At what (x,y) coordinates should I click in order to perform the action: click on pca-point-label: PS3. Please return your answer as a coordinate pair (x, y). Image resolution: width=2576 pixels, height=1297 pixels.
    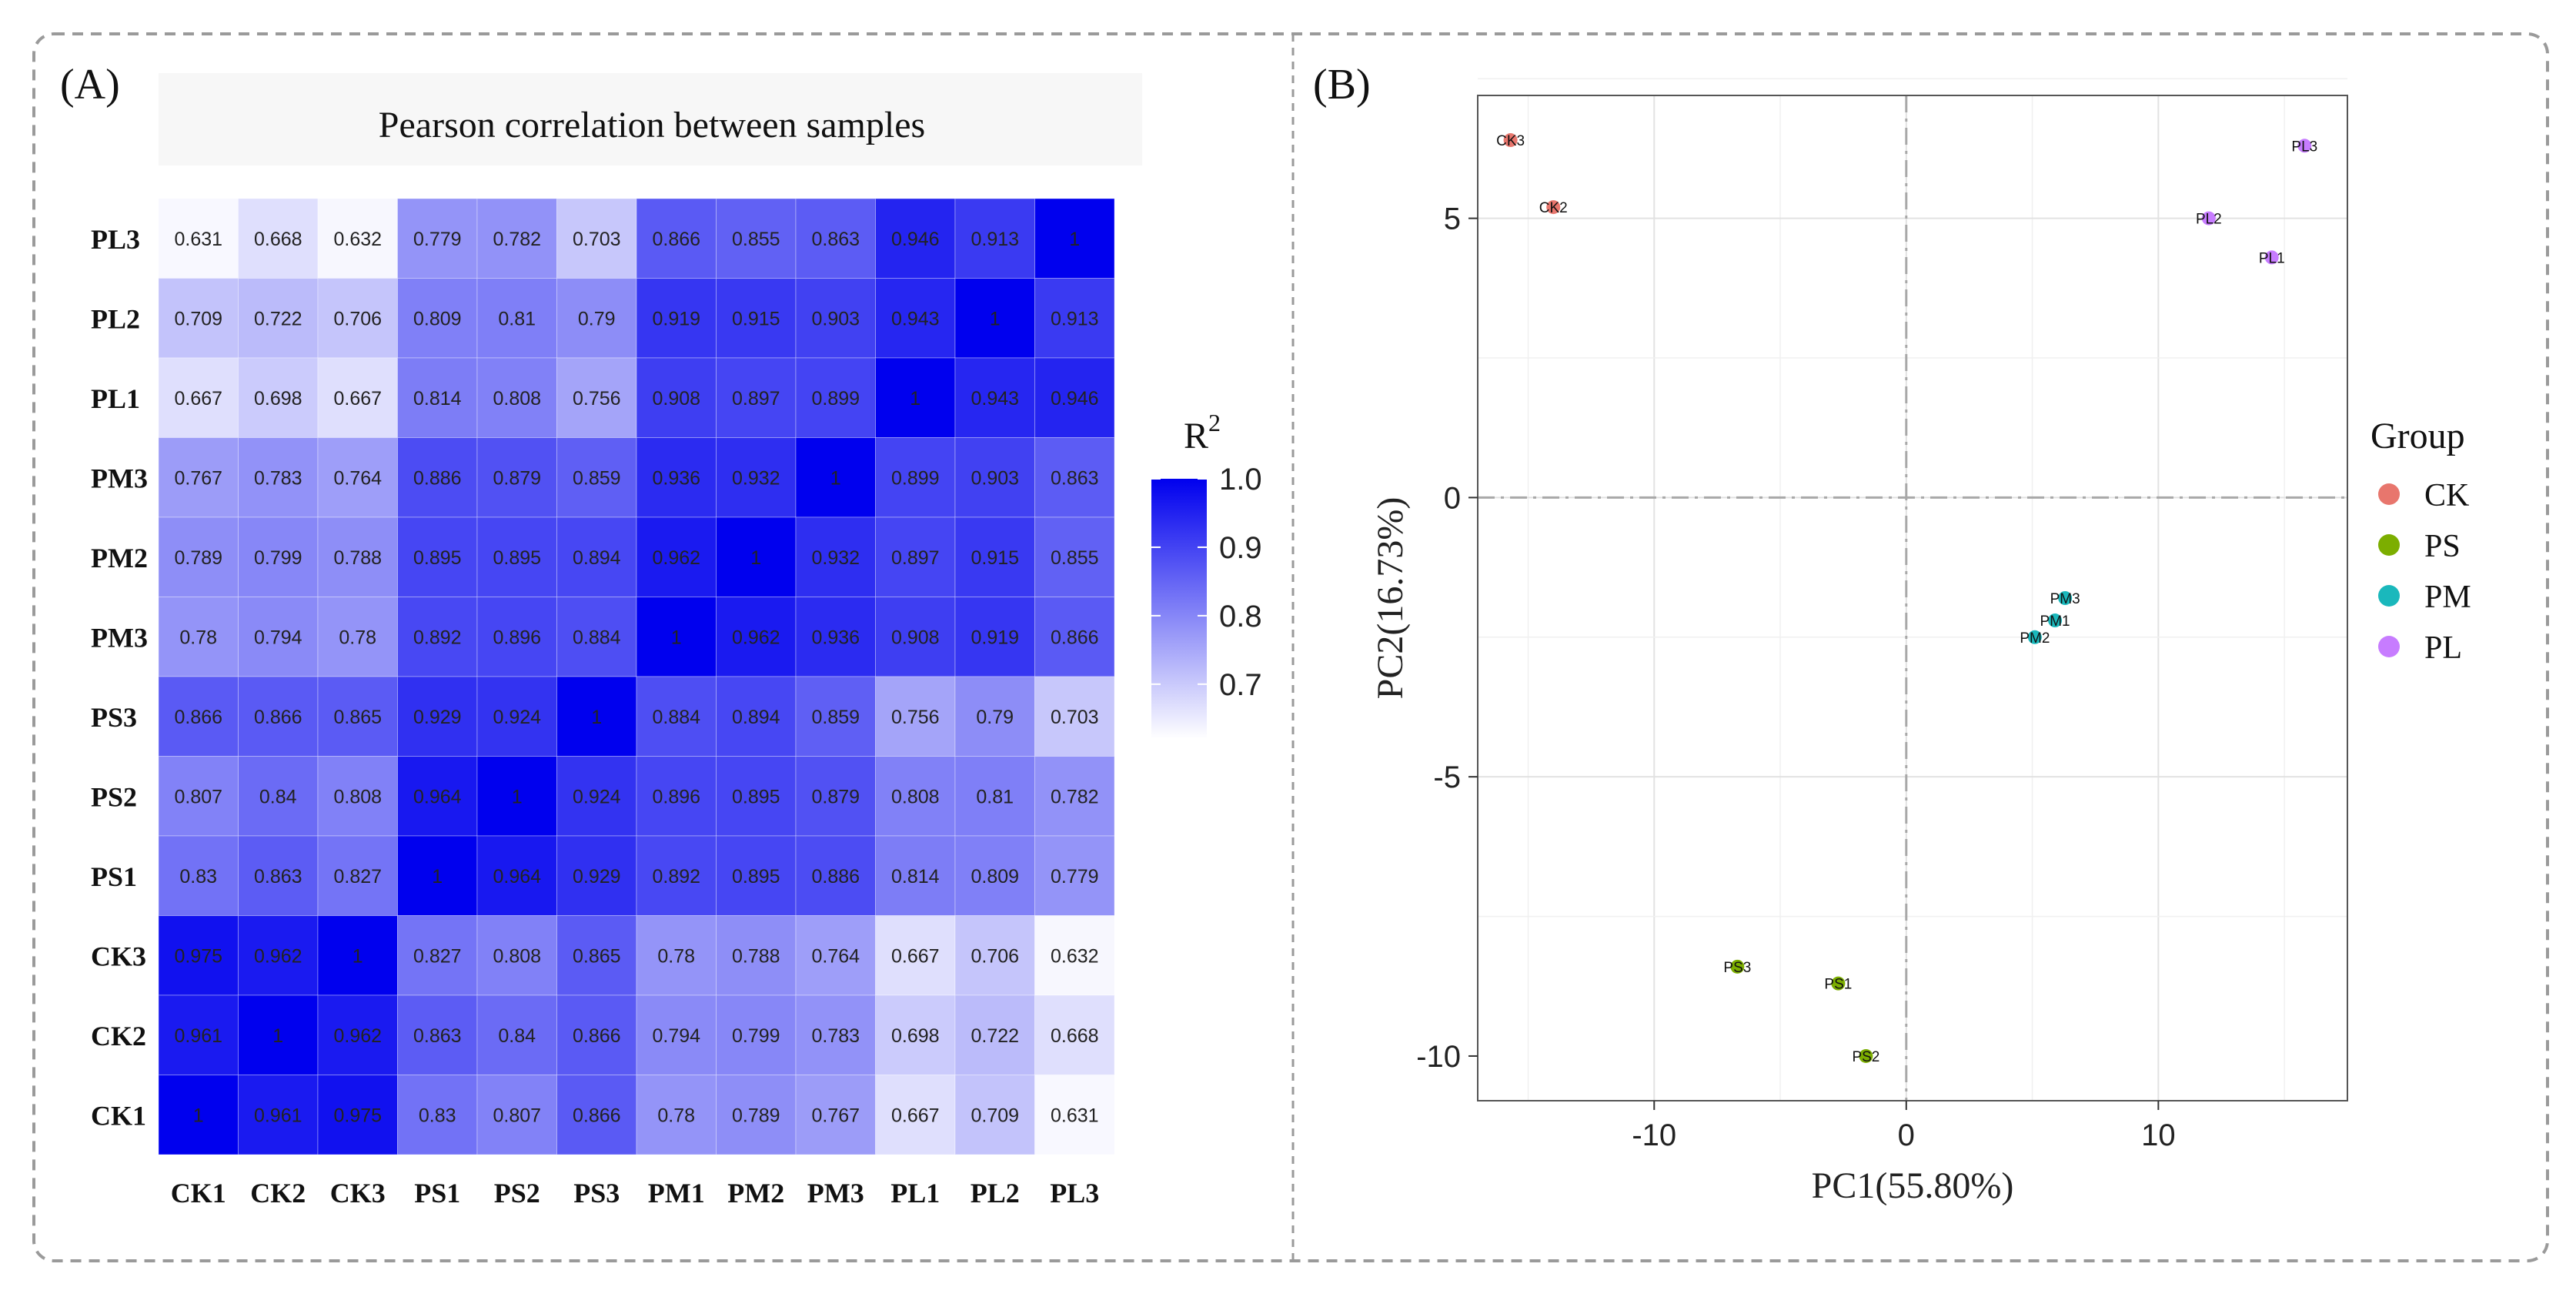
    Looking at the image, I should click on (1737, 968).